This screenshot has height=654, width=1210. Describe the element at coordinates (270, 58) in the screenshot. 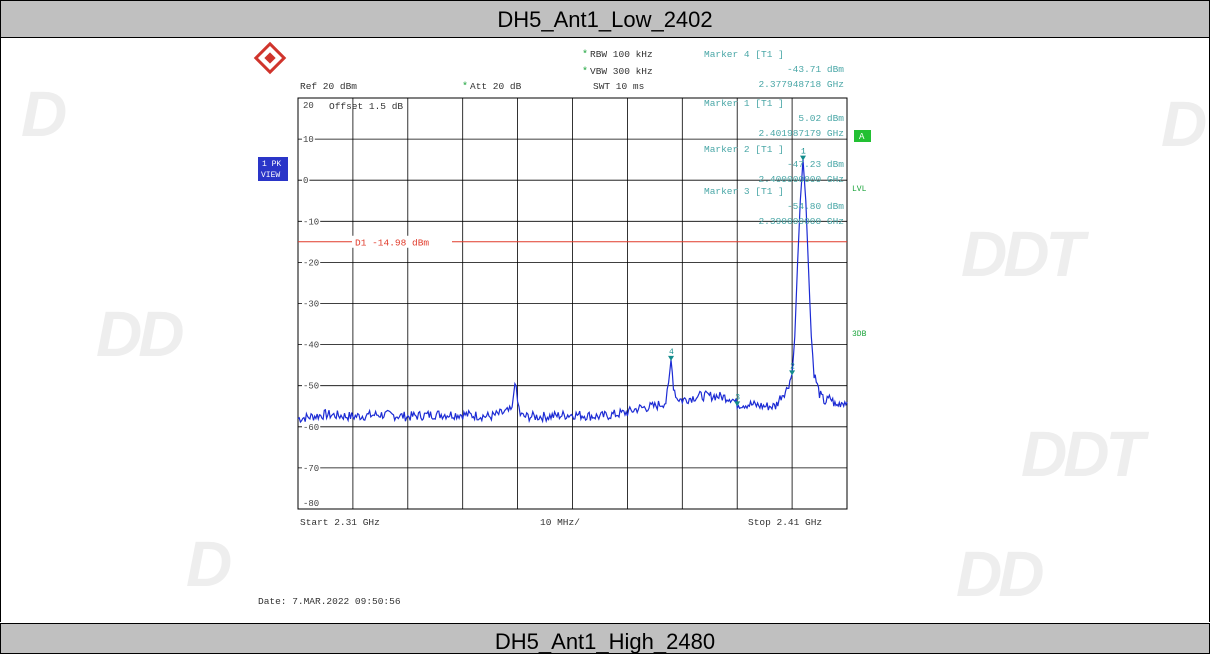

I see `rs-logo` at that location.